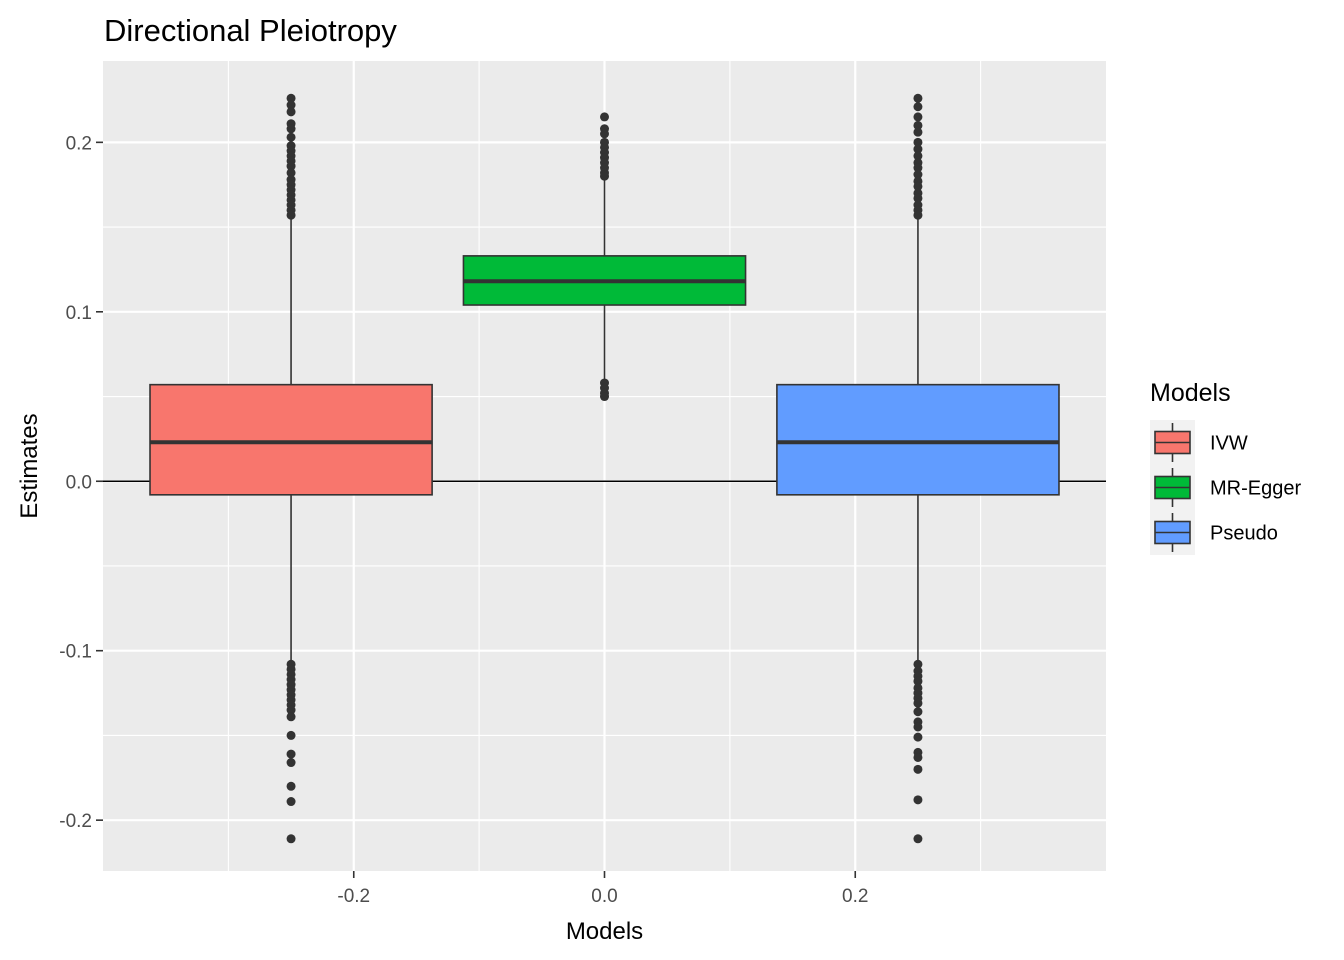 The width and height of the screenshot is (1344, 960). Describe the element at coordinates (604, 896) in the screenshot. I see `x-tick-label: 0.0` at that location.